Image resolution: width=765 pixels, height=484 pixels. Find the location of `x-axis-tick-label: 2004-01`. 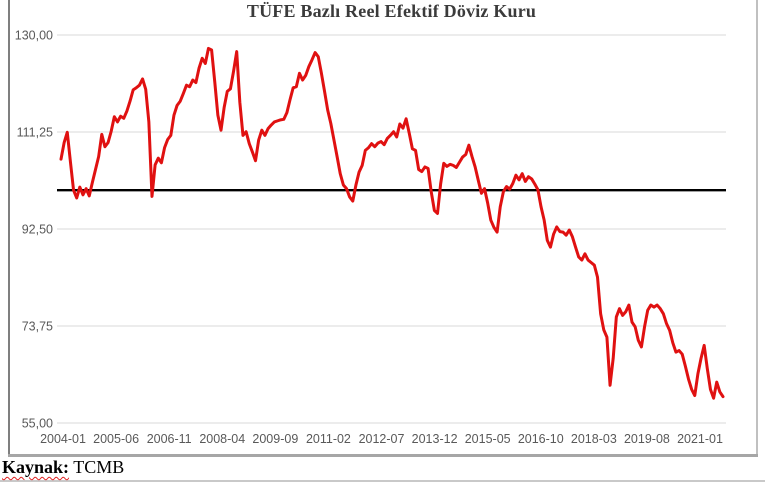

x-axis-tick-label: 2004-01 is located at coordinates (63, 439).